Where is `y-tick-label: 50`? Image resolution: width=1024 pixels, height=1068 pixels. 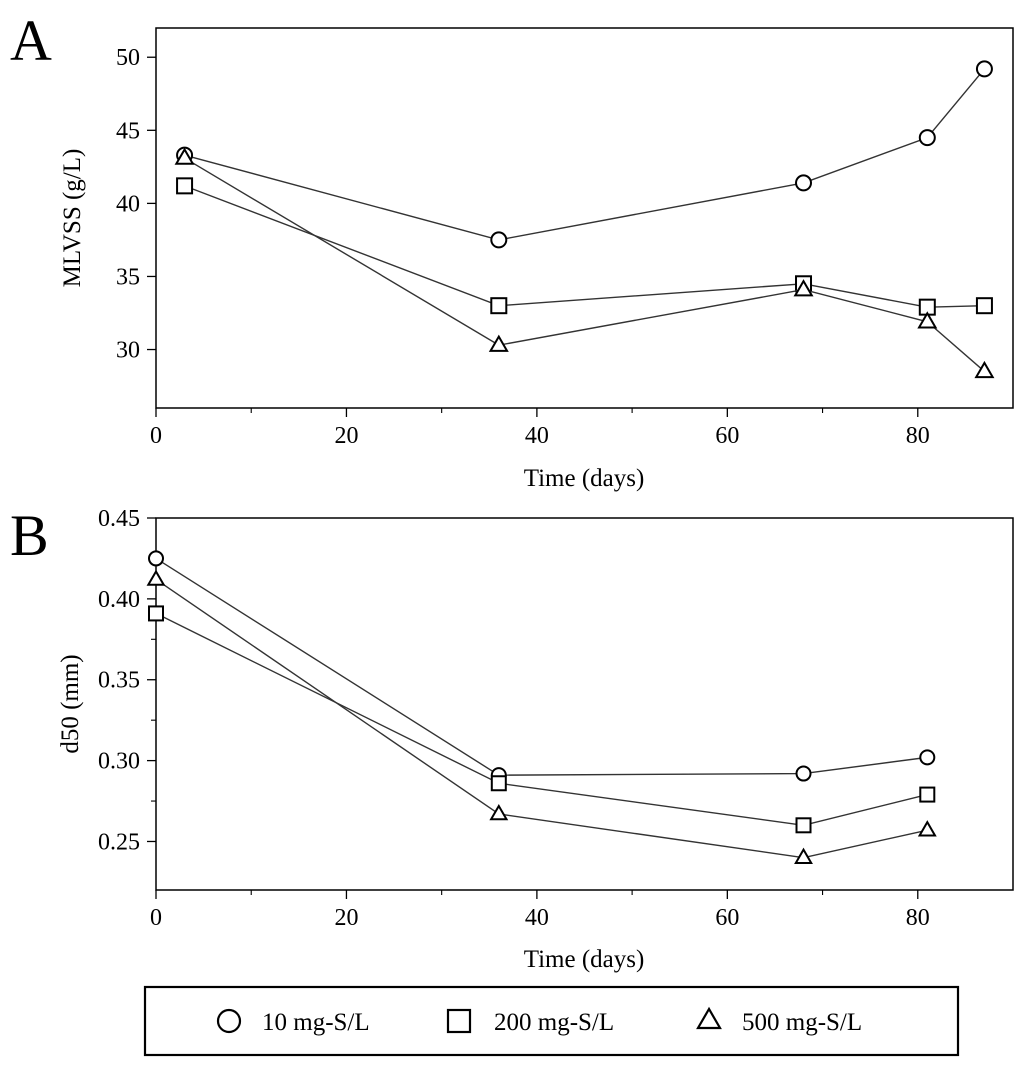
y-tick-label: 50 is located at coordinates (128, 58).